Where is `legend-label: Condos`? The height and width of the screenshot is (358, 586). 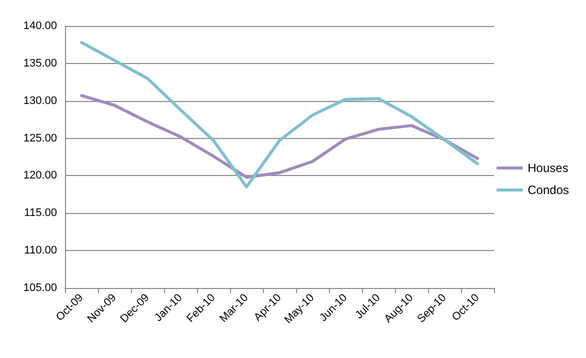
legend-label: Condos is located at coordinates (549, 190).